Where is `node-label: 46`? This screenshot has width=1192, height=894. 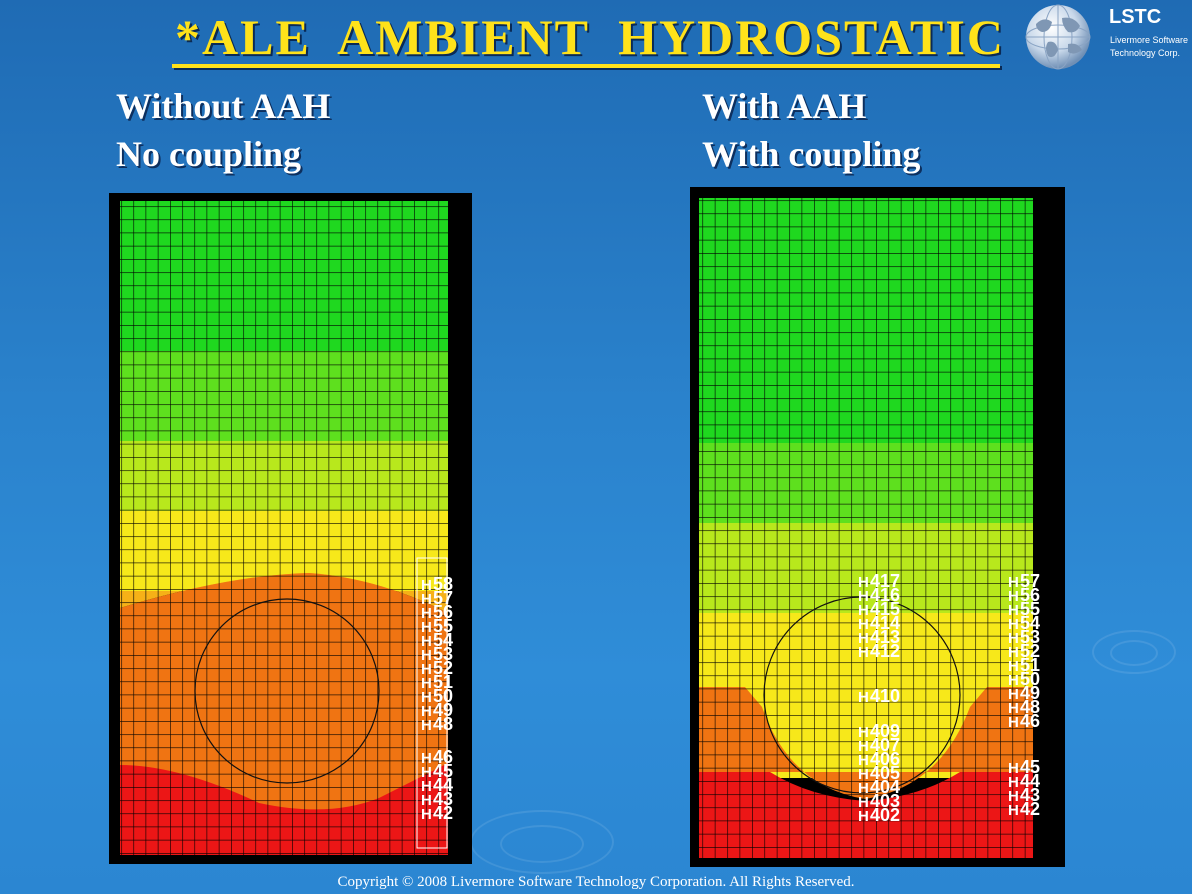
node-label: 46 is located at coordinates (443, 757).